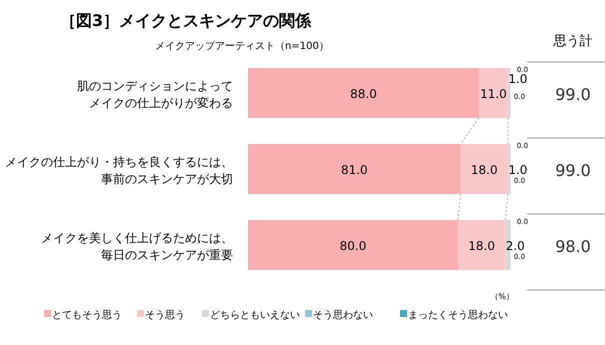  I want to click on legend-label: とてもそう思う, so click(87, 315).